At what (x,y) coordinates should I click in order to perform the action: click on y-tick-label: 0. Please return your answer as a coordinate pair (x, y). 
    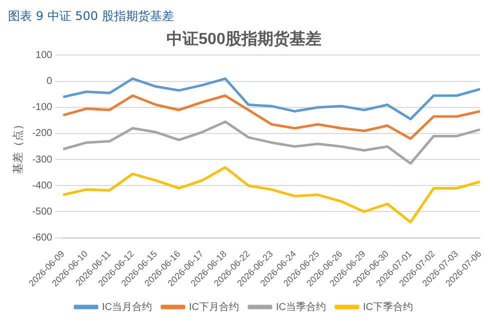
    Looking at the image, I should click on (49, 82).